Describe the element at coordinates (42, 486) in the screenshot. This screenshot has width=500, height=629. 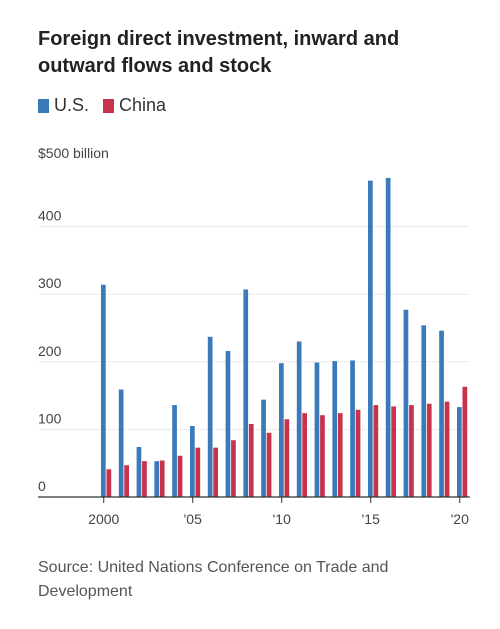
I see `y-tick-label: 0` at that location.